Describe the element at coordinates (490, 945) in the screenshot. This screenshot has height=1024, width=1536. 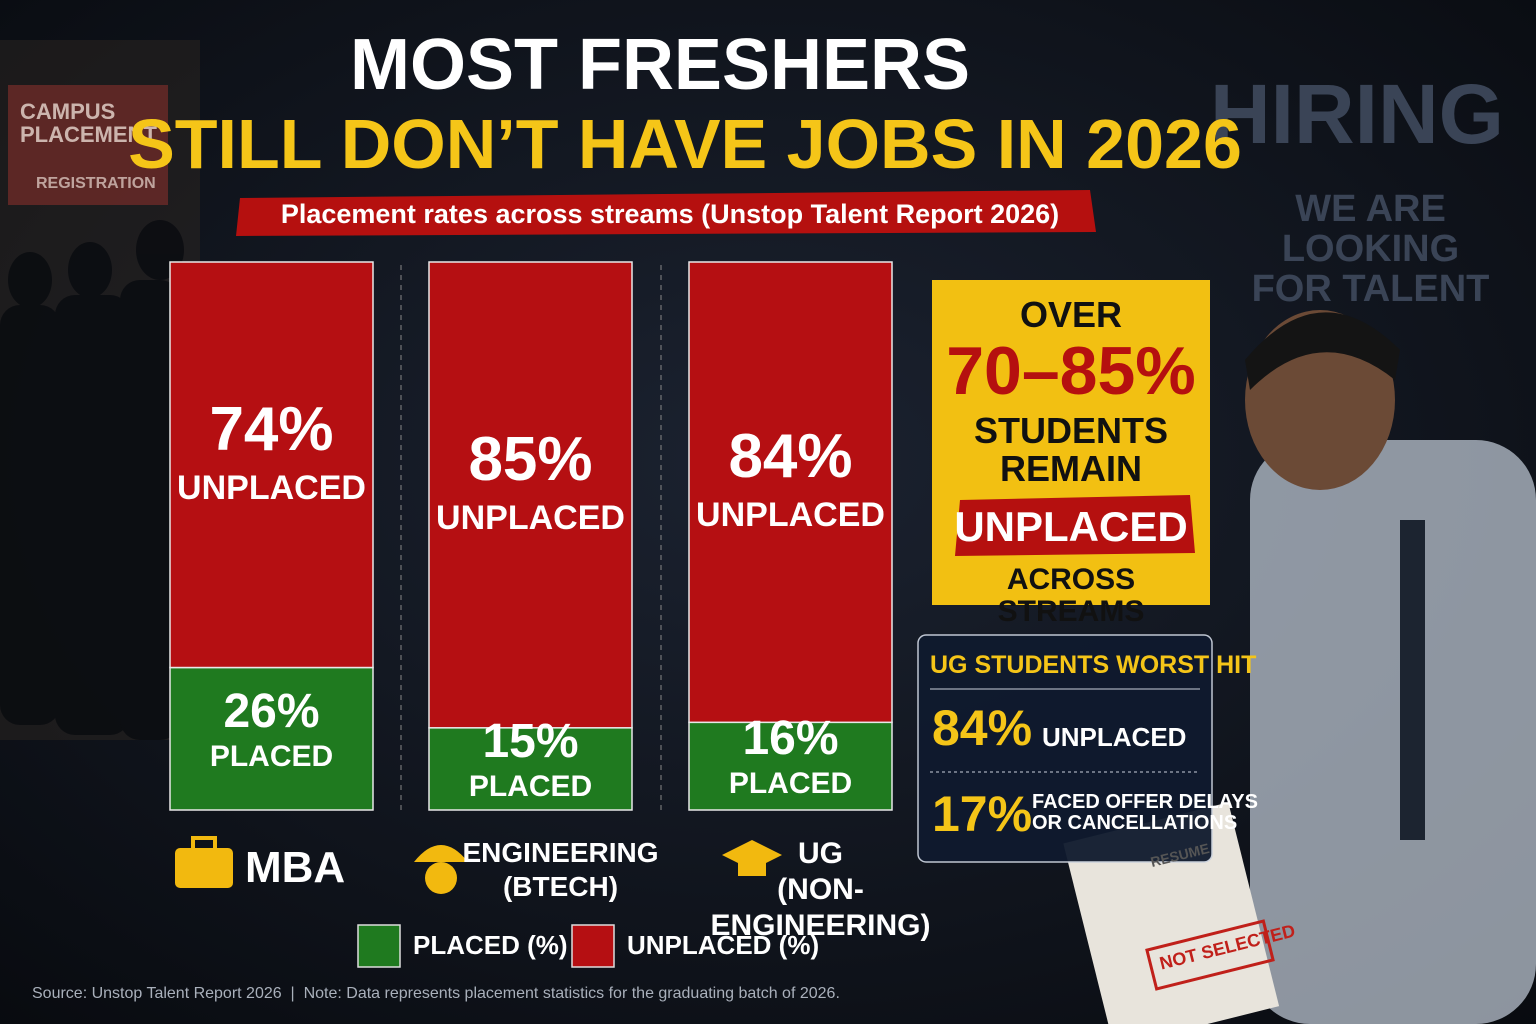
I see `legend-label: PLACED (%)` at that location.